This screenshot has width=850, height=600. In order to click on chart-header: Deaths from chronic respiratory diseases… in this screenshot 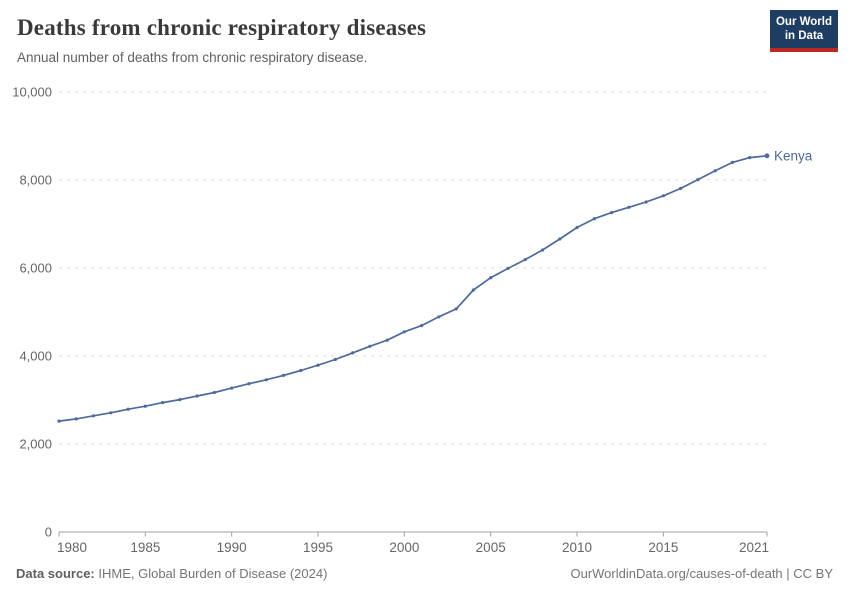, I will do `click(383, 39)`.